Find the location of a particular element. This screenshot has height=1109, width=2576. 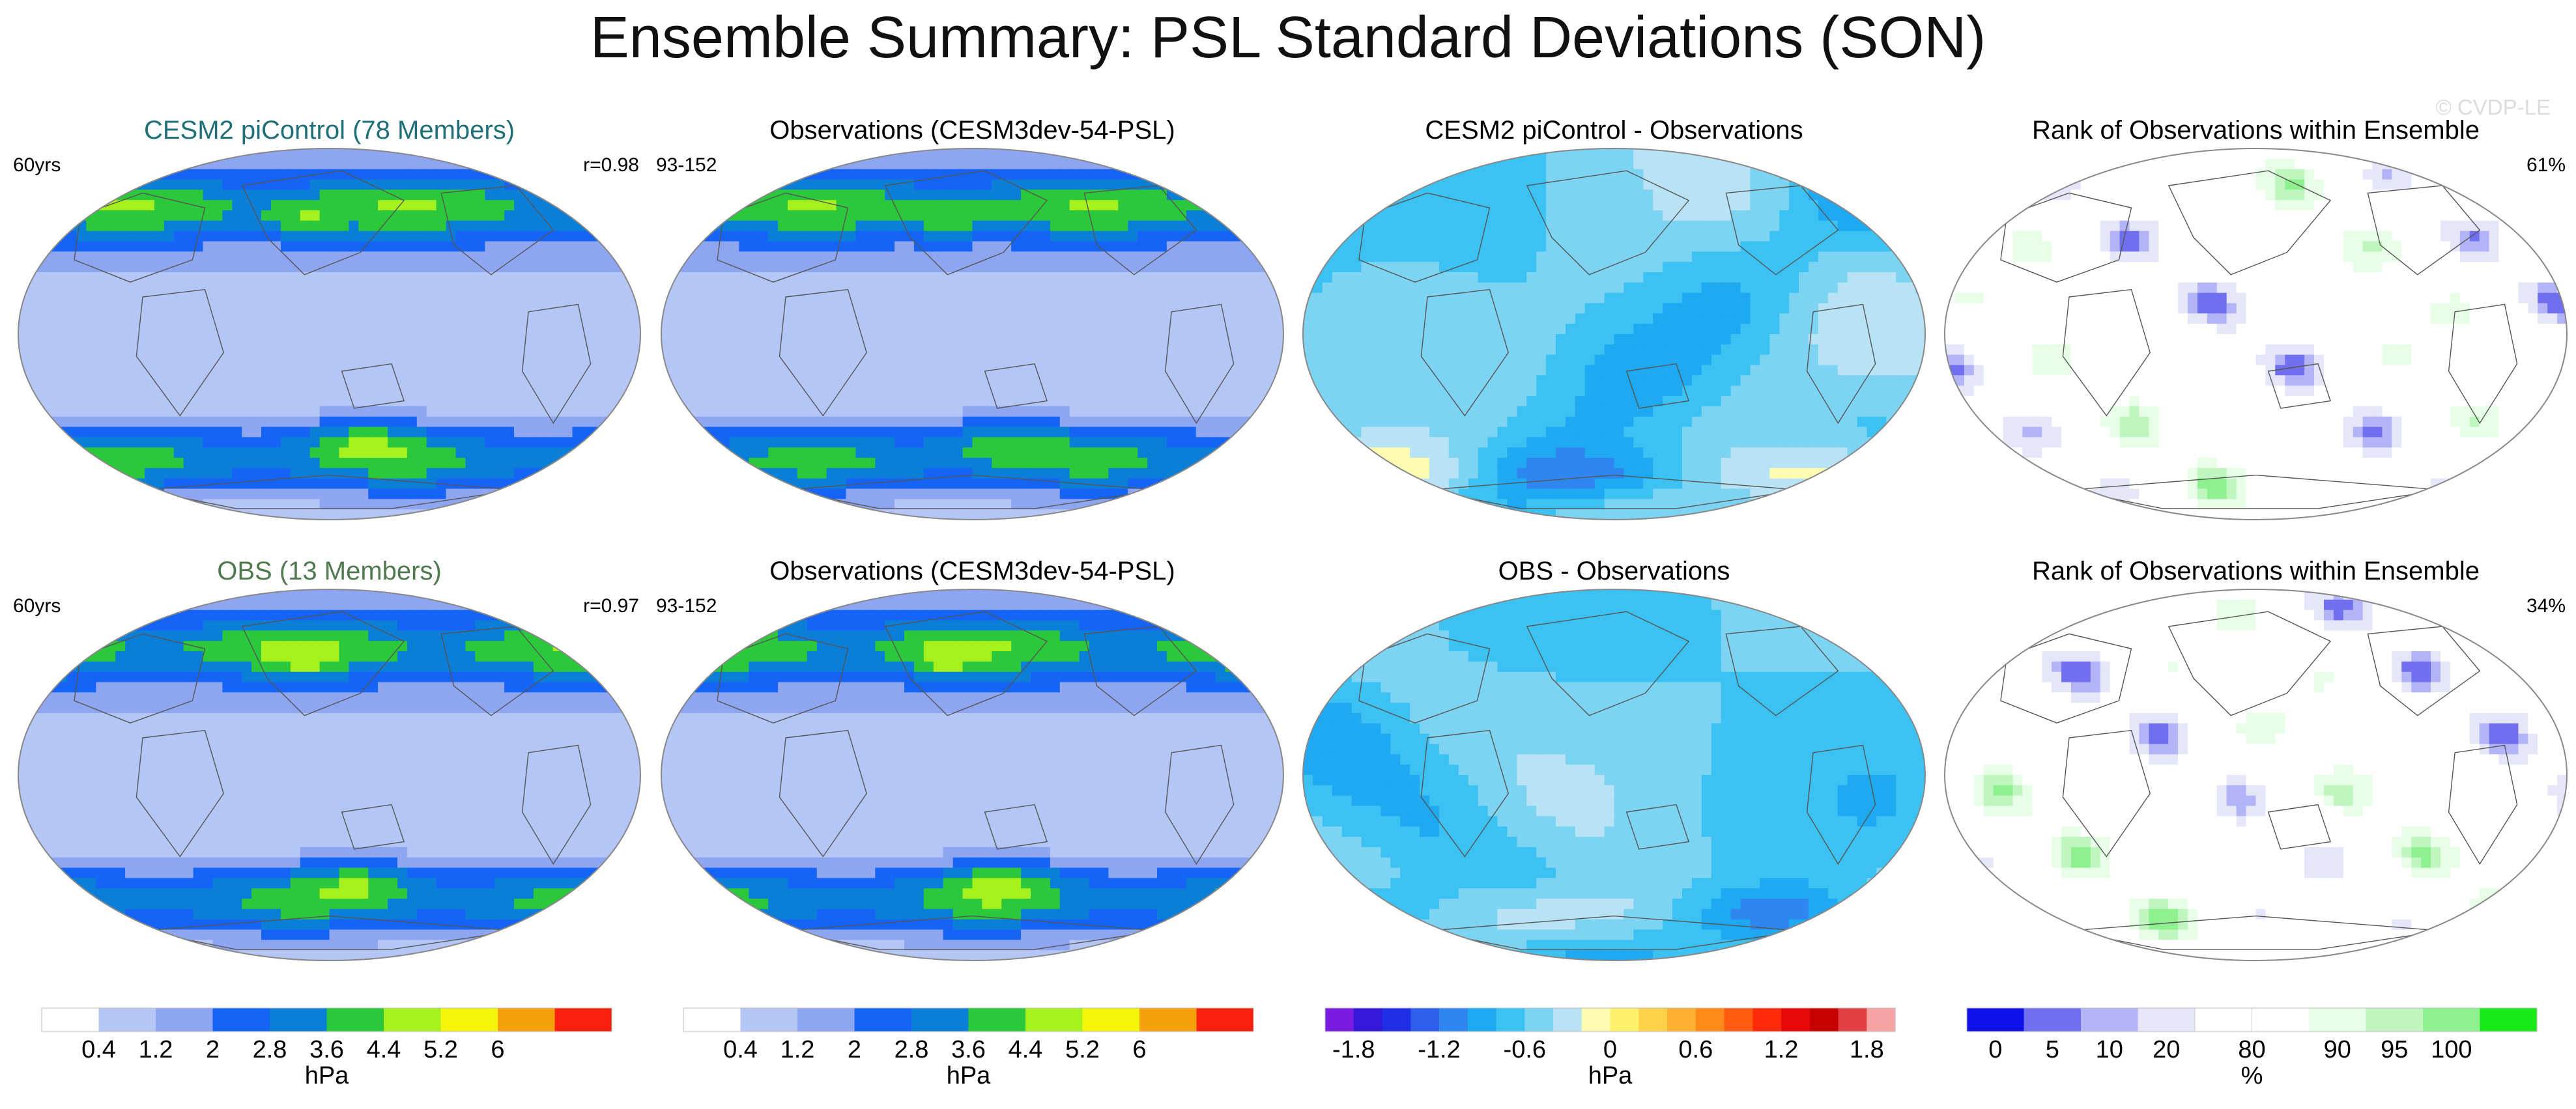

colorbar-std2: 0.4 1.2 2 2.8 3.6 4.4 5.2 6 hPa is located at coordinates (968, 1048).